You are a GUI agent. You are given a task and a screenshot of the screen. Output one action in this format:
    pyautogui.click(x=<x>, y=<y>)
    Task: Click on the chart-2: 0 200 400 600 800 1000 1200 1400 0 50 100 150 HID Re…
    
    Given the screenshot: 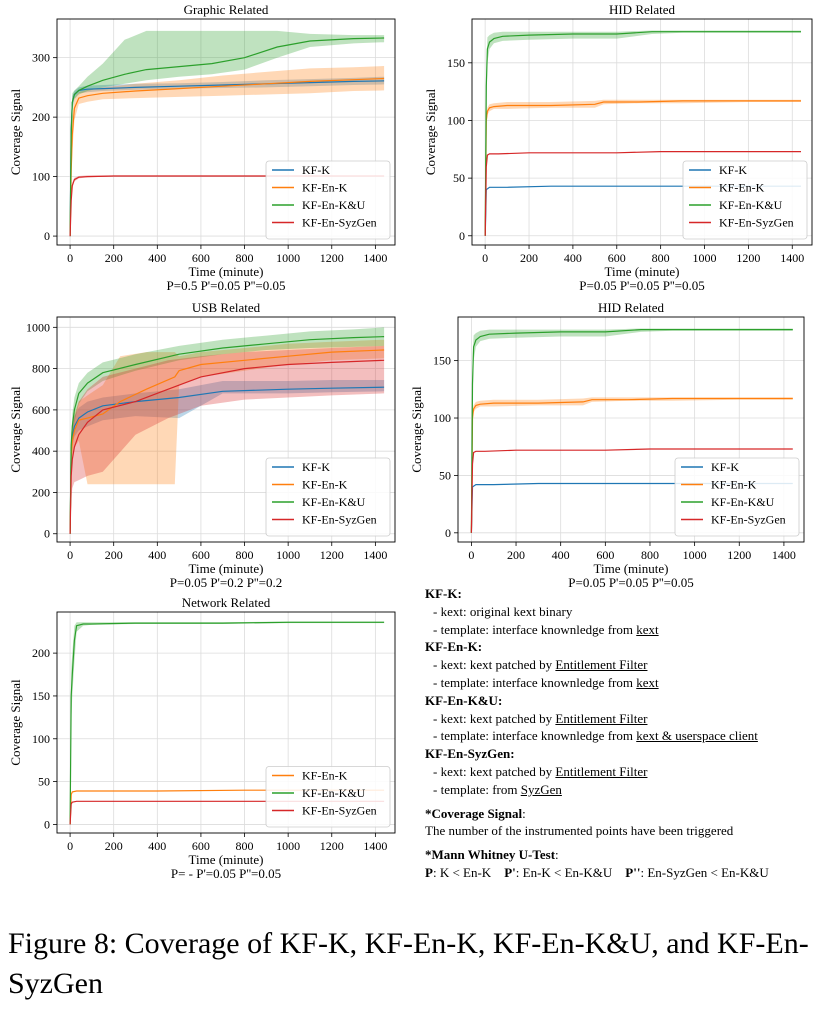 What is the action you would take?
    pyautogui.click(x=618, y=147)
    